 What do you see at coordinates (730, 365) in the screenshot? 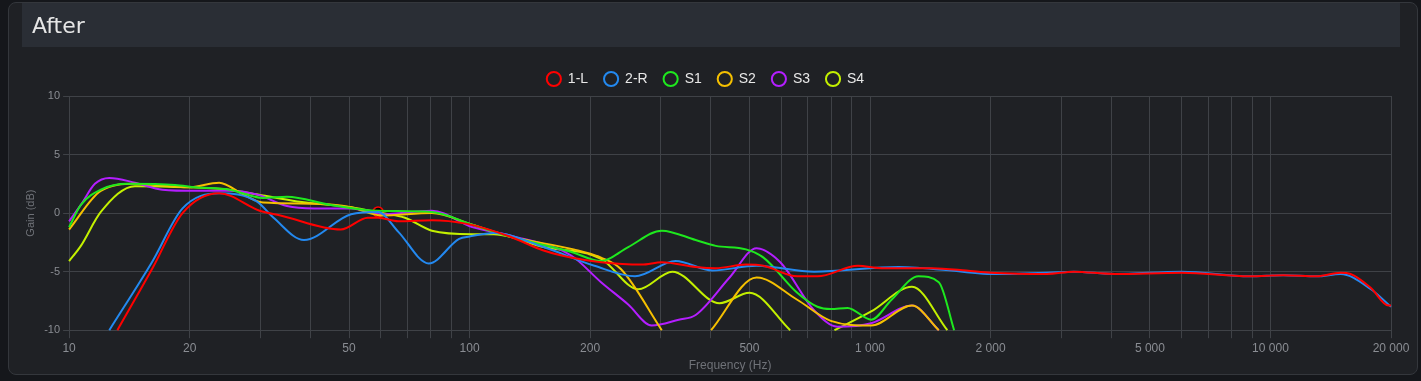
I see `x-axis-title: Frequency (Hz)` at bounding box center [730, 365].